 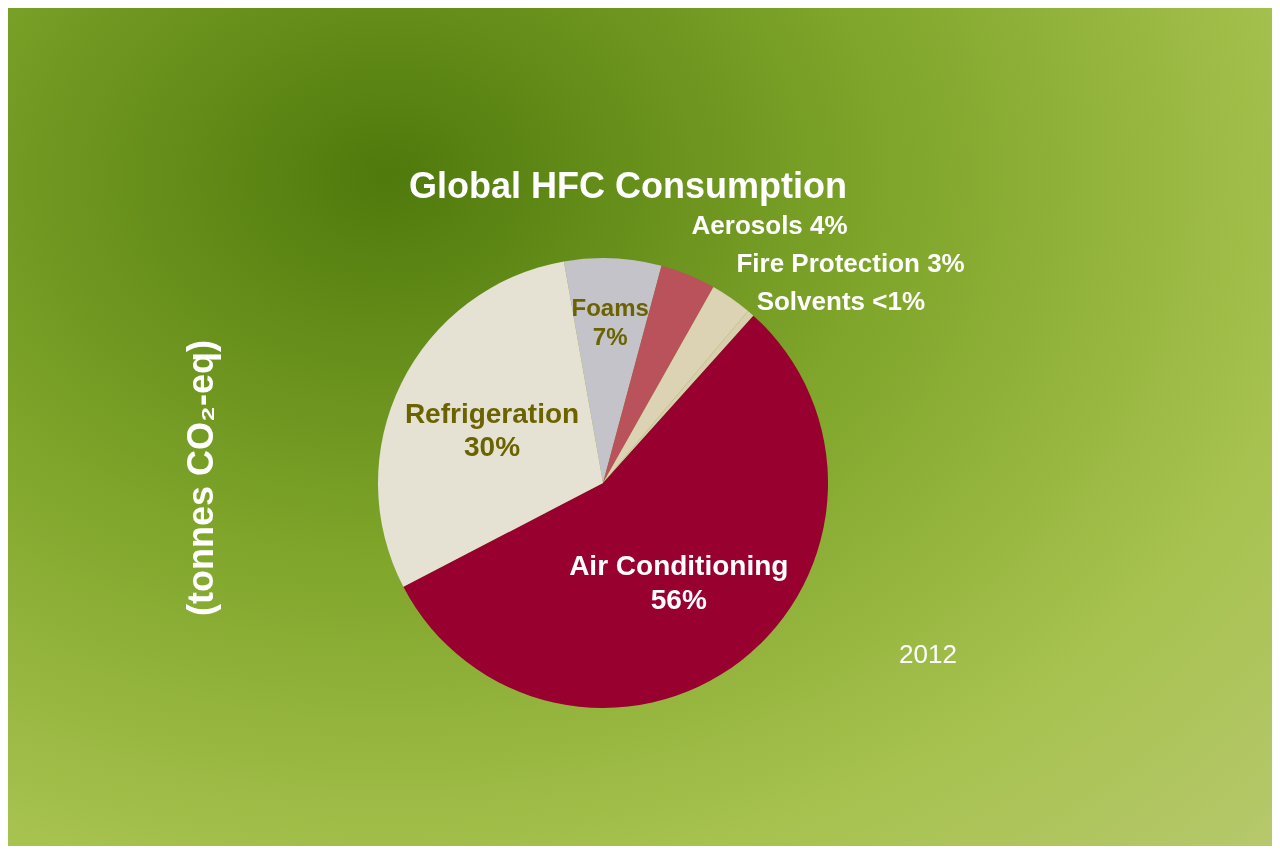 I want to click on slice-label: Air Conditioning, so click(x=679, y=566).